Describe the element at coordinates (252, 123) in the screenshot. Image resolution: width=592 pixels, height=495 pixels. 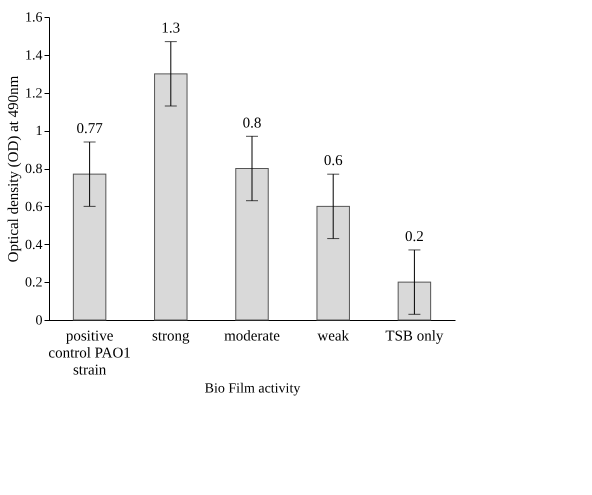
I see `data-label: 0.8` at that location.